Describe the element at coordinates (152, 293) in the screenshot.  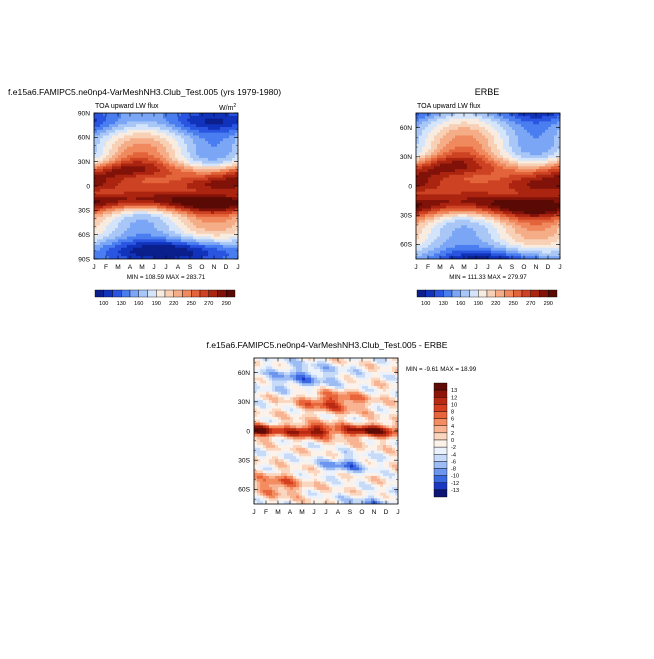
I see `colorbar-box` at that location.